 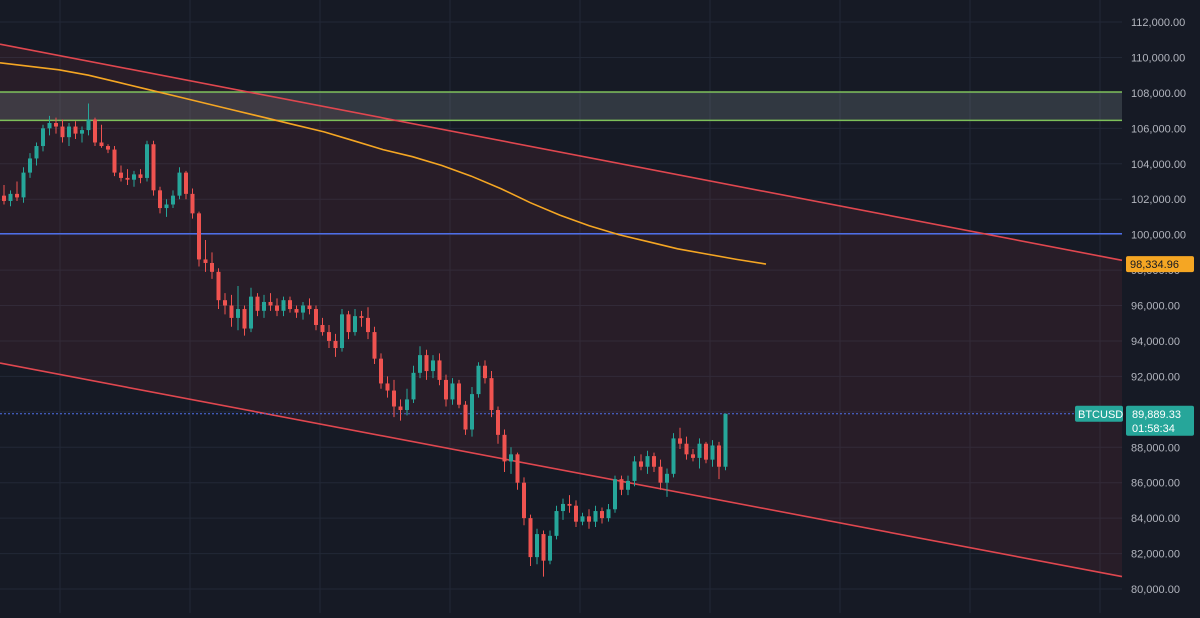 I want to click on y-tick-label: 106,000.00, so click(x=1158, y=129).